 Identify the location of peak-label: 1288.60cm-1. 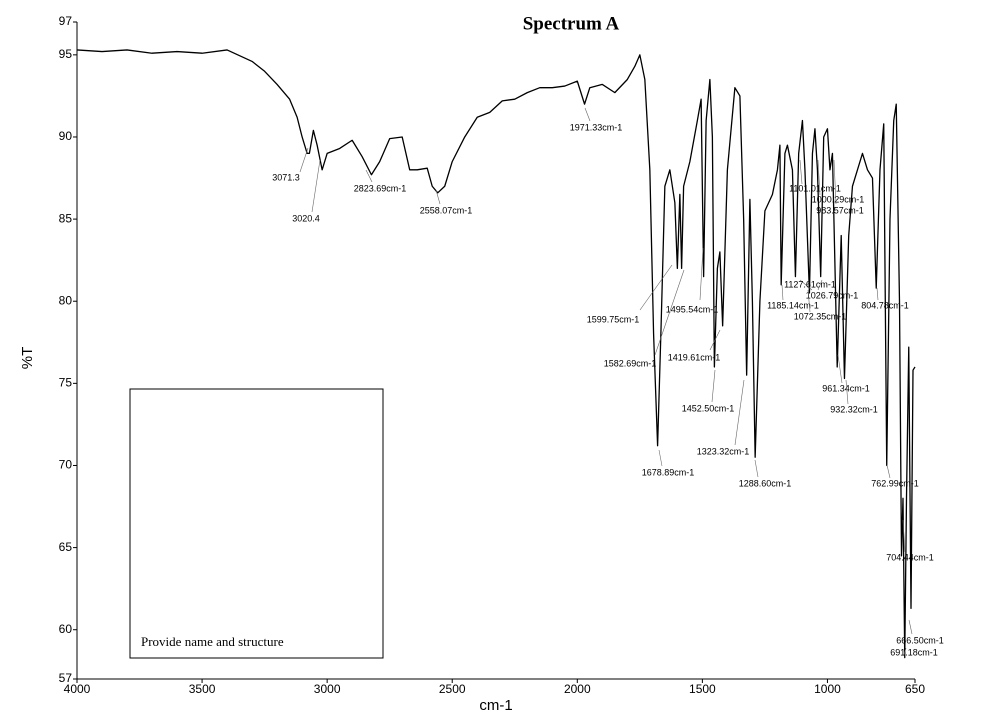
(765, 483).